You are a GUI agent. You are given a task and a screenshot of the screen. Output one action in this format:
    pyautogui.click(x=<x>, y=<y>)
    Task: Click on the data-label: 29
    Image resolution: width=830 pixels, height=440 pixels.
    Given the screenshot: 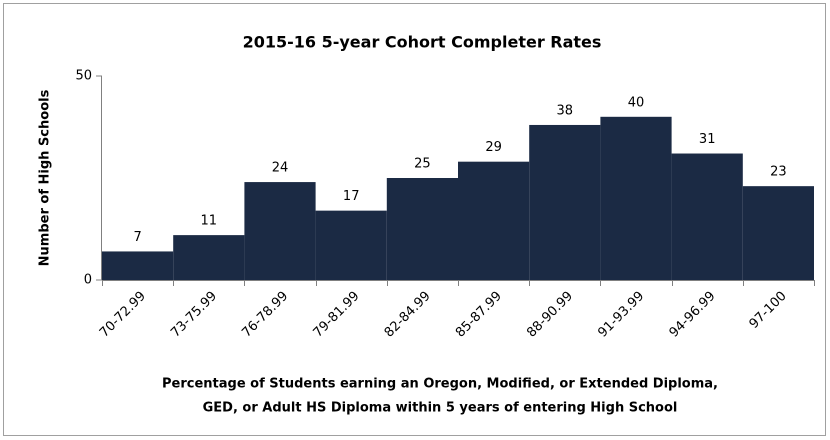 What is the action you would take?
    pyautogui.click(x=493, y=147)
    